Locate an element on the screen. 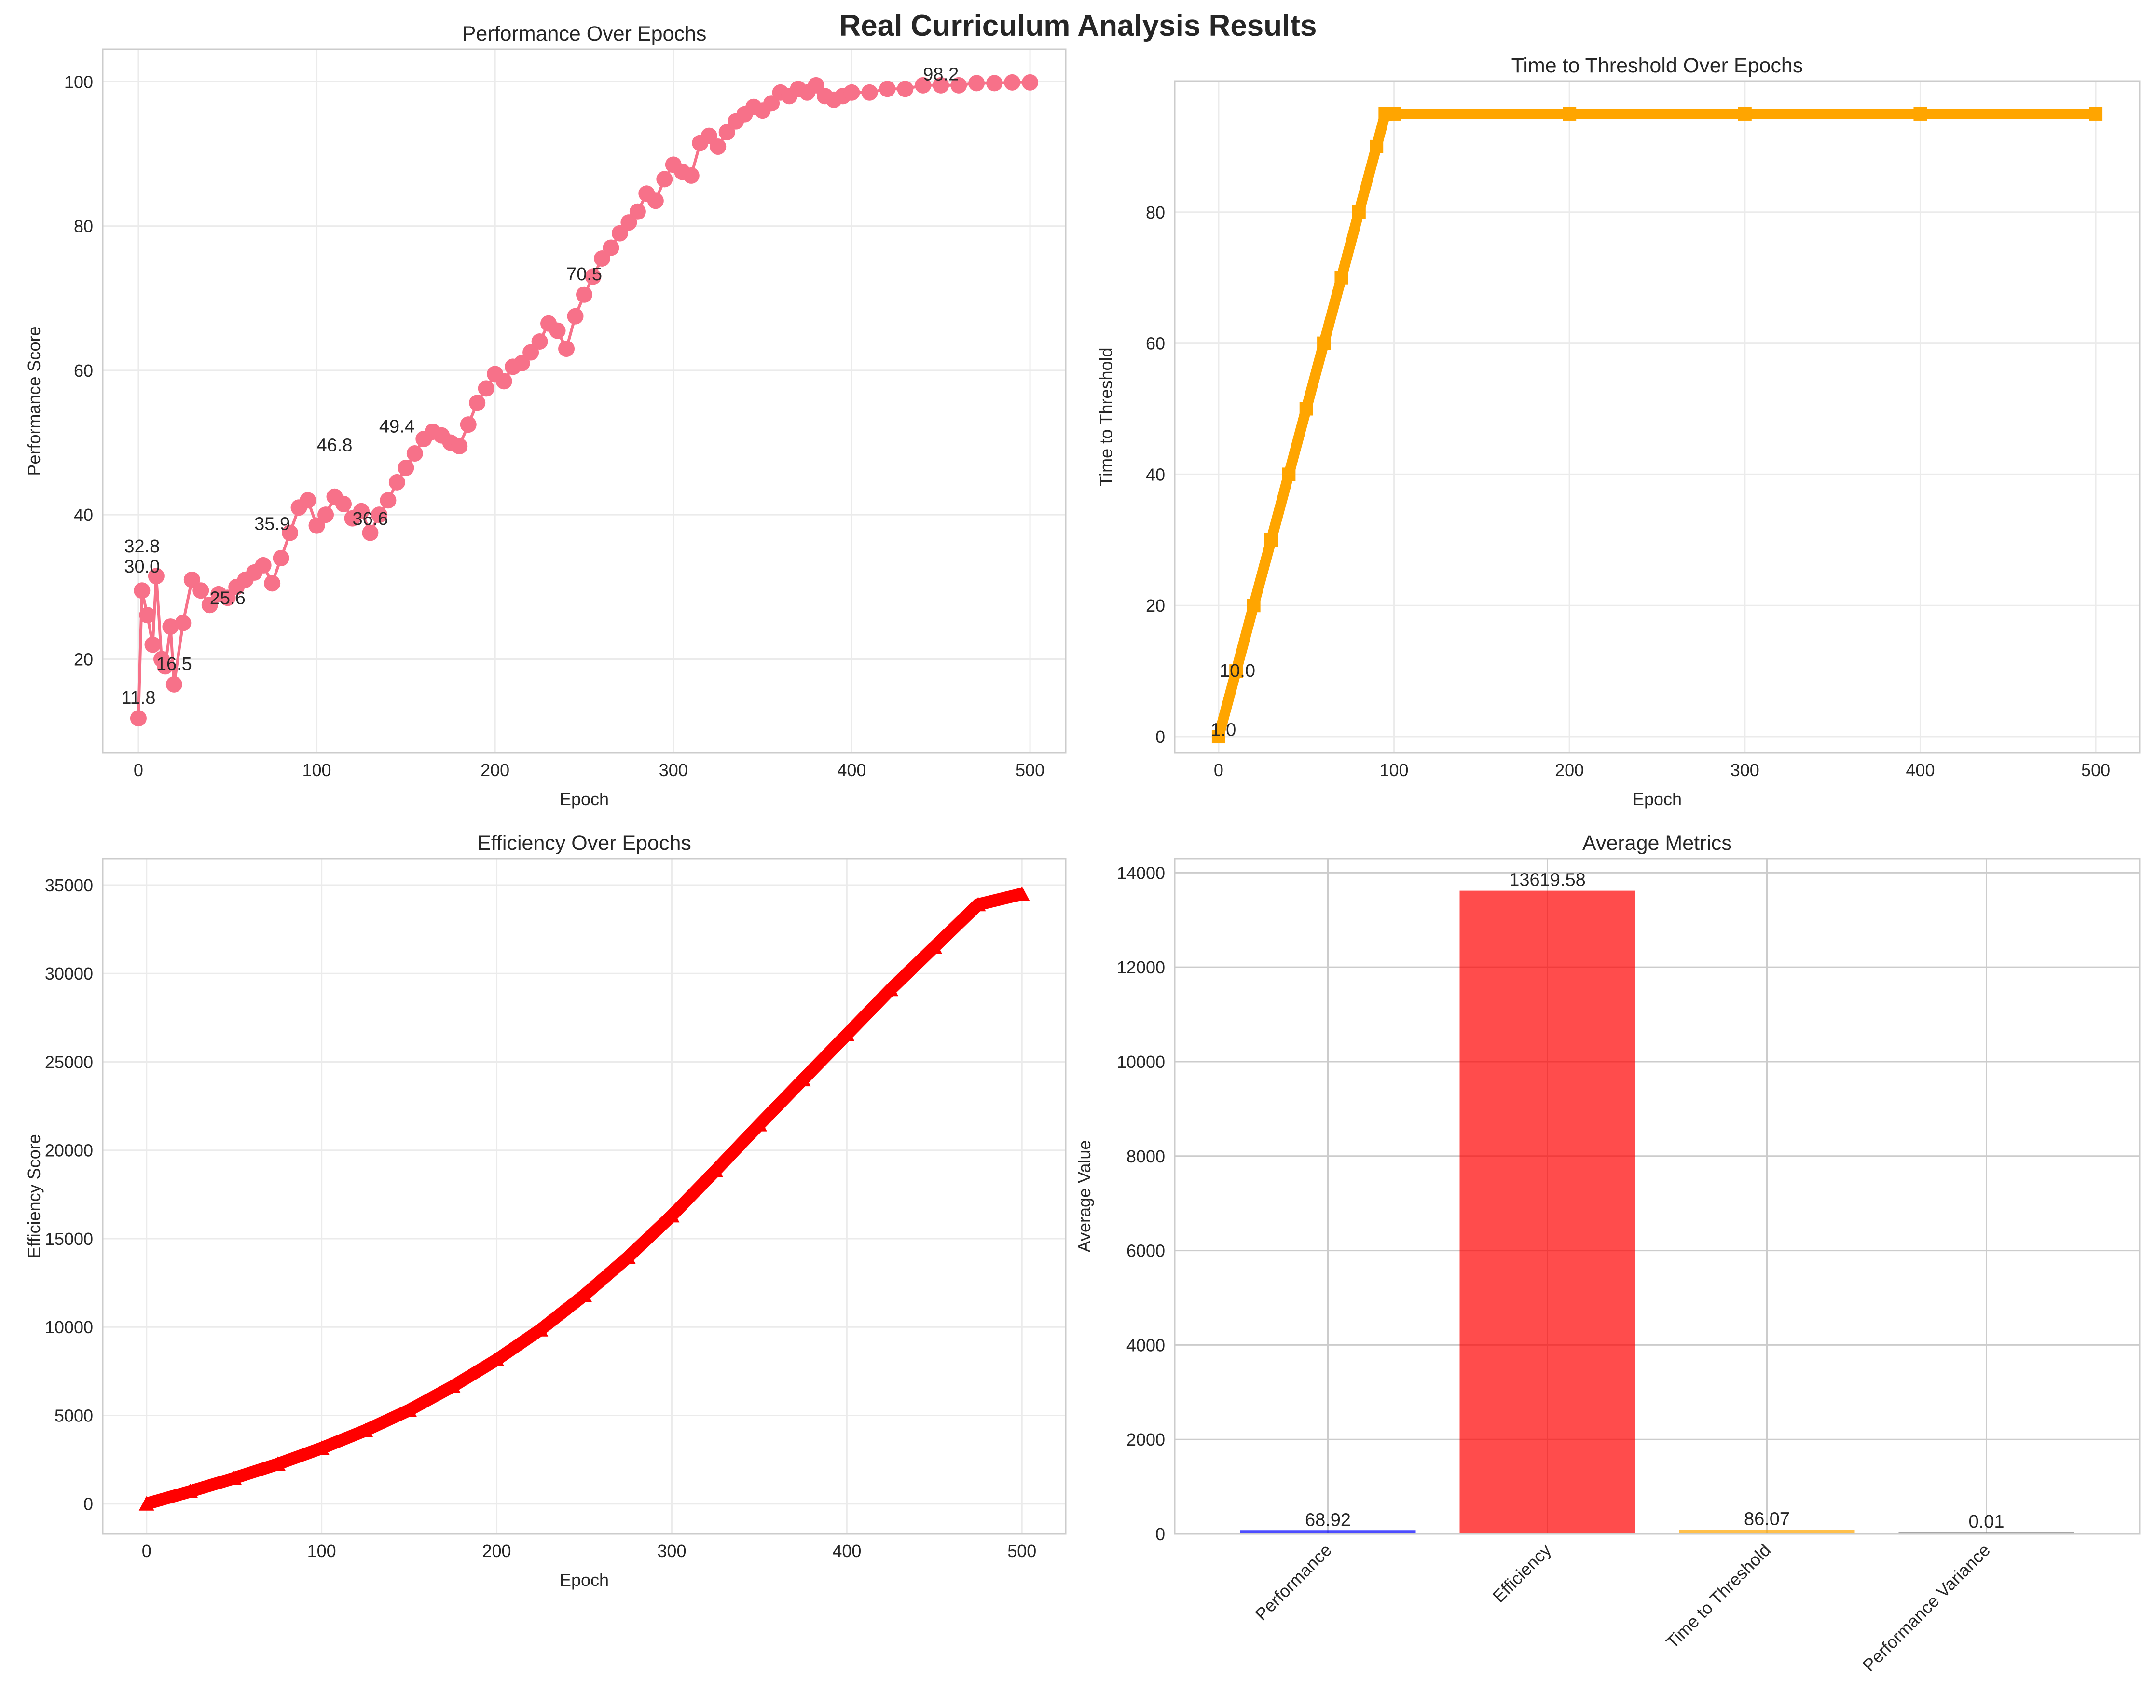 The image size is (2156, 1708). y-tick-label: 40 is located at coordinates (84, 515).